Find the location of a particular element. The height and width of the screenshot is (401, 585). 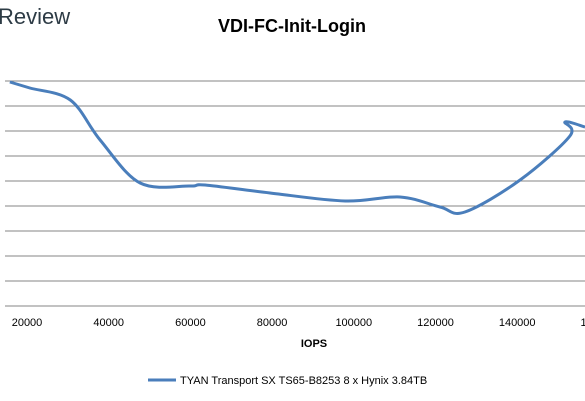

x-tick-label: 120000 is located at coordinates (435, 323).